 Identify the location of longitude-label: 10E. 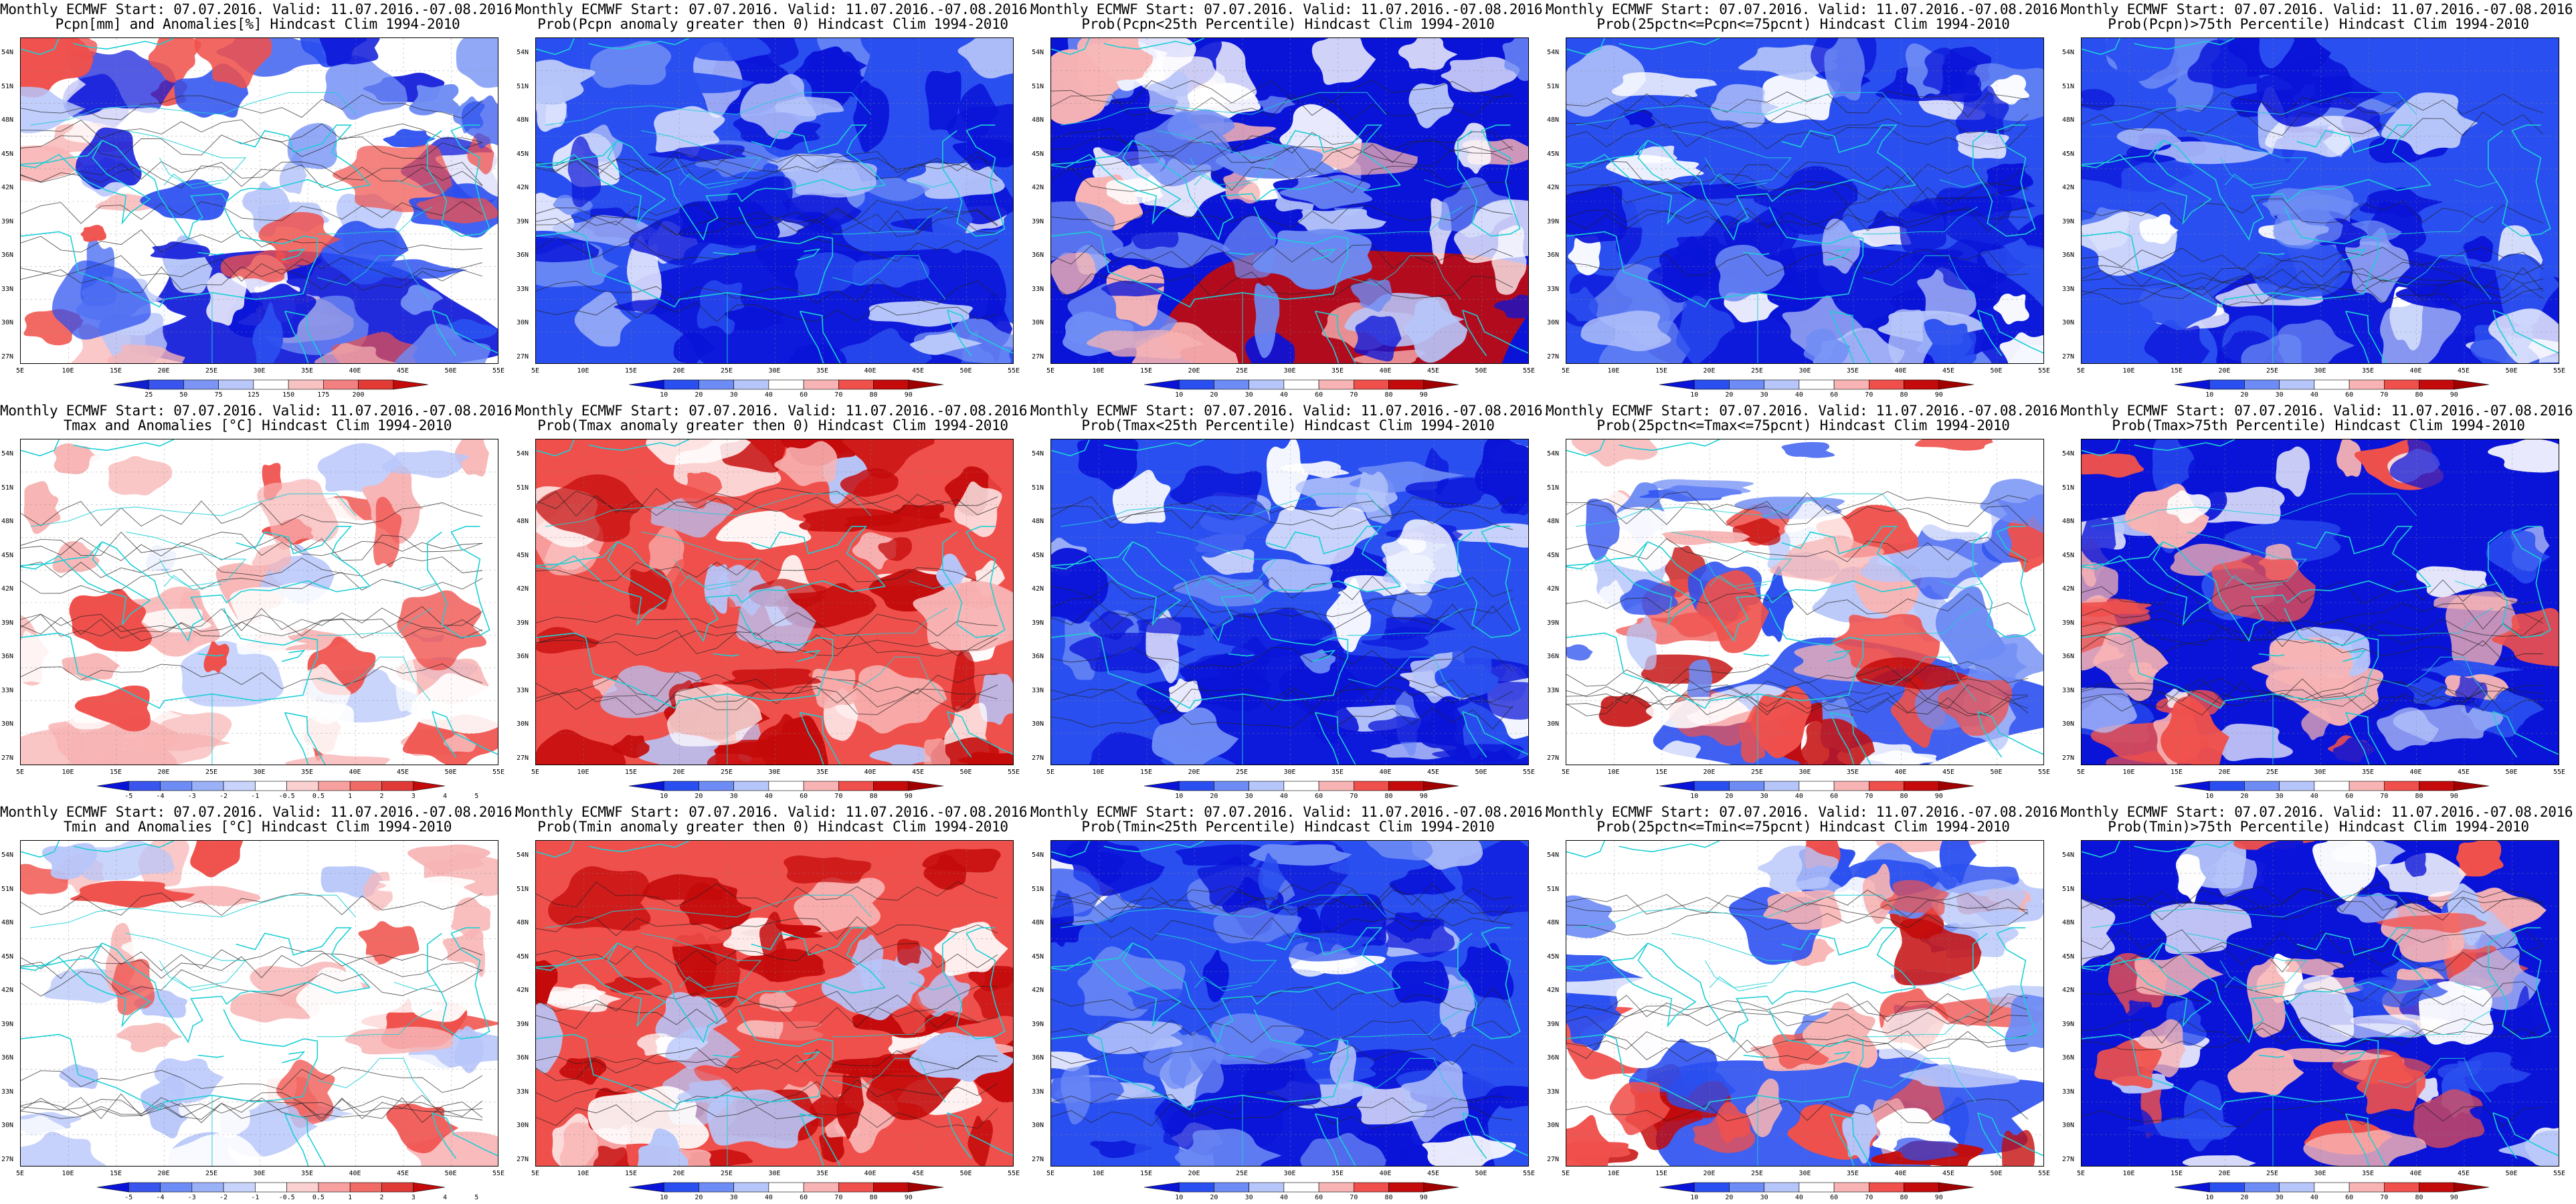
(583, 1173).